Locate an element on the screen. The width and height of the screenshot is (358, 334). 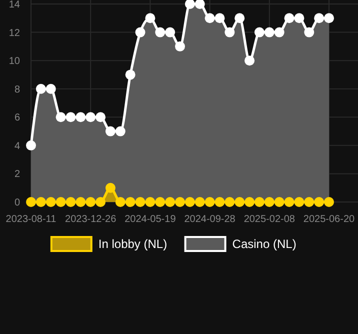
legend-label: In lobby (NL) is located at coordinates (133, 244).